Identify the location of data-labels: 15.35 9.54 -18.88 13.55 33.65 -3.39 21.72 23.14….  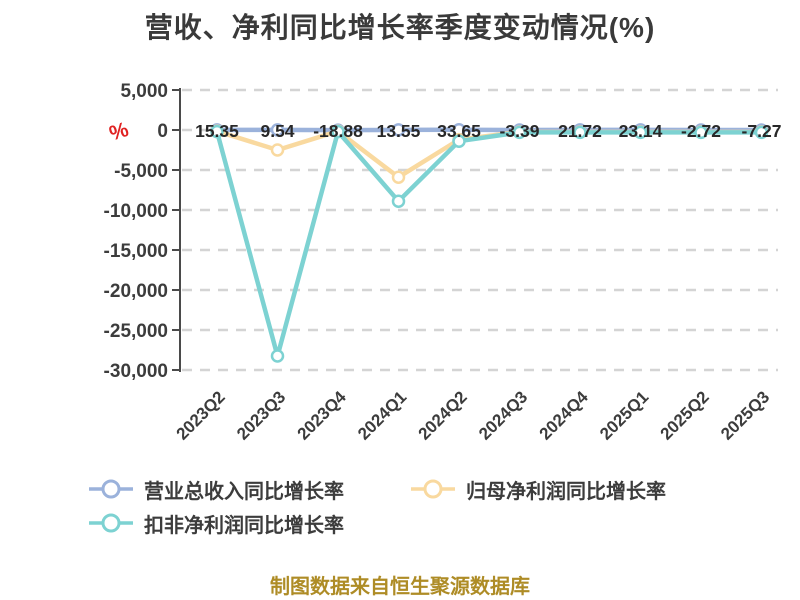
(488, 131).